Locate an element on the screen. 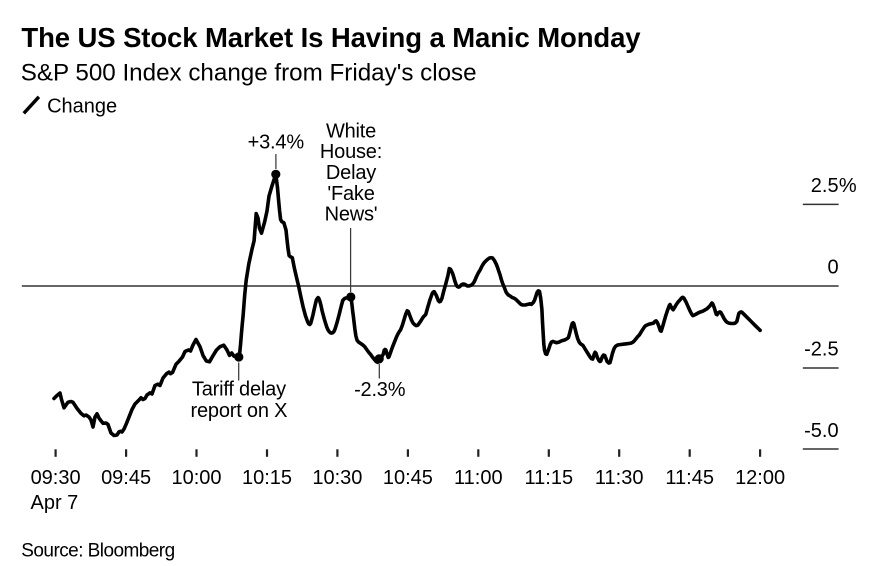  svg-text: report on X is located at coordinates (239, 411).